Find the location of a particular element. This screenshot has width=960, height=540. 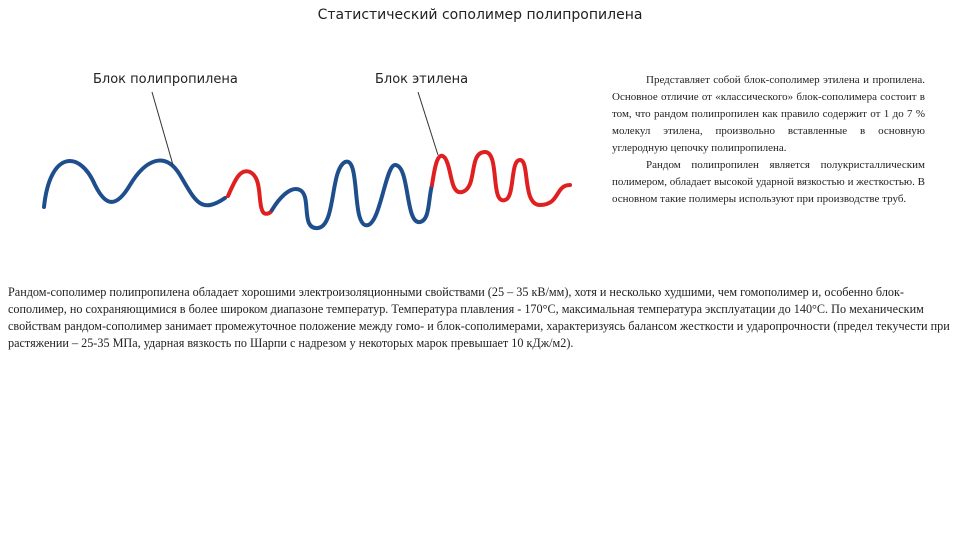

label: Блок этилена is located at coordinates (422, 79).